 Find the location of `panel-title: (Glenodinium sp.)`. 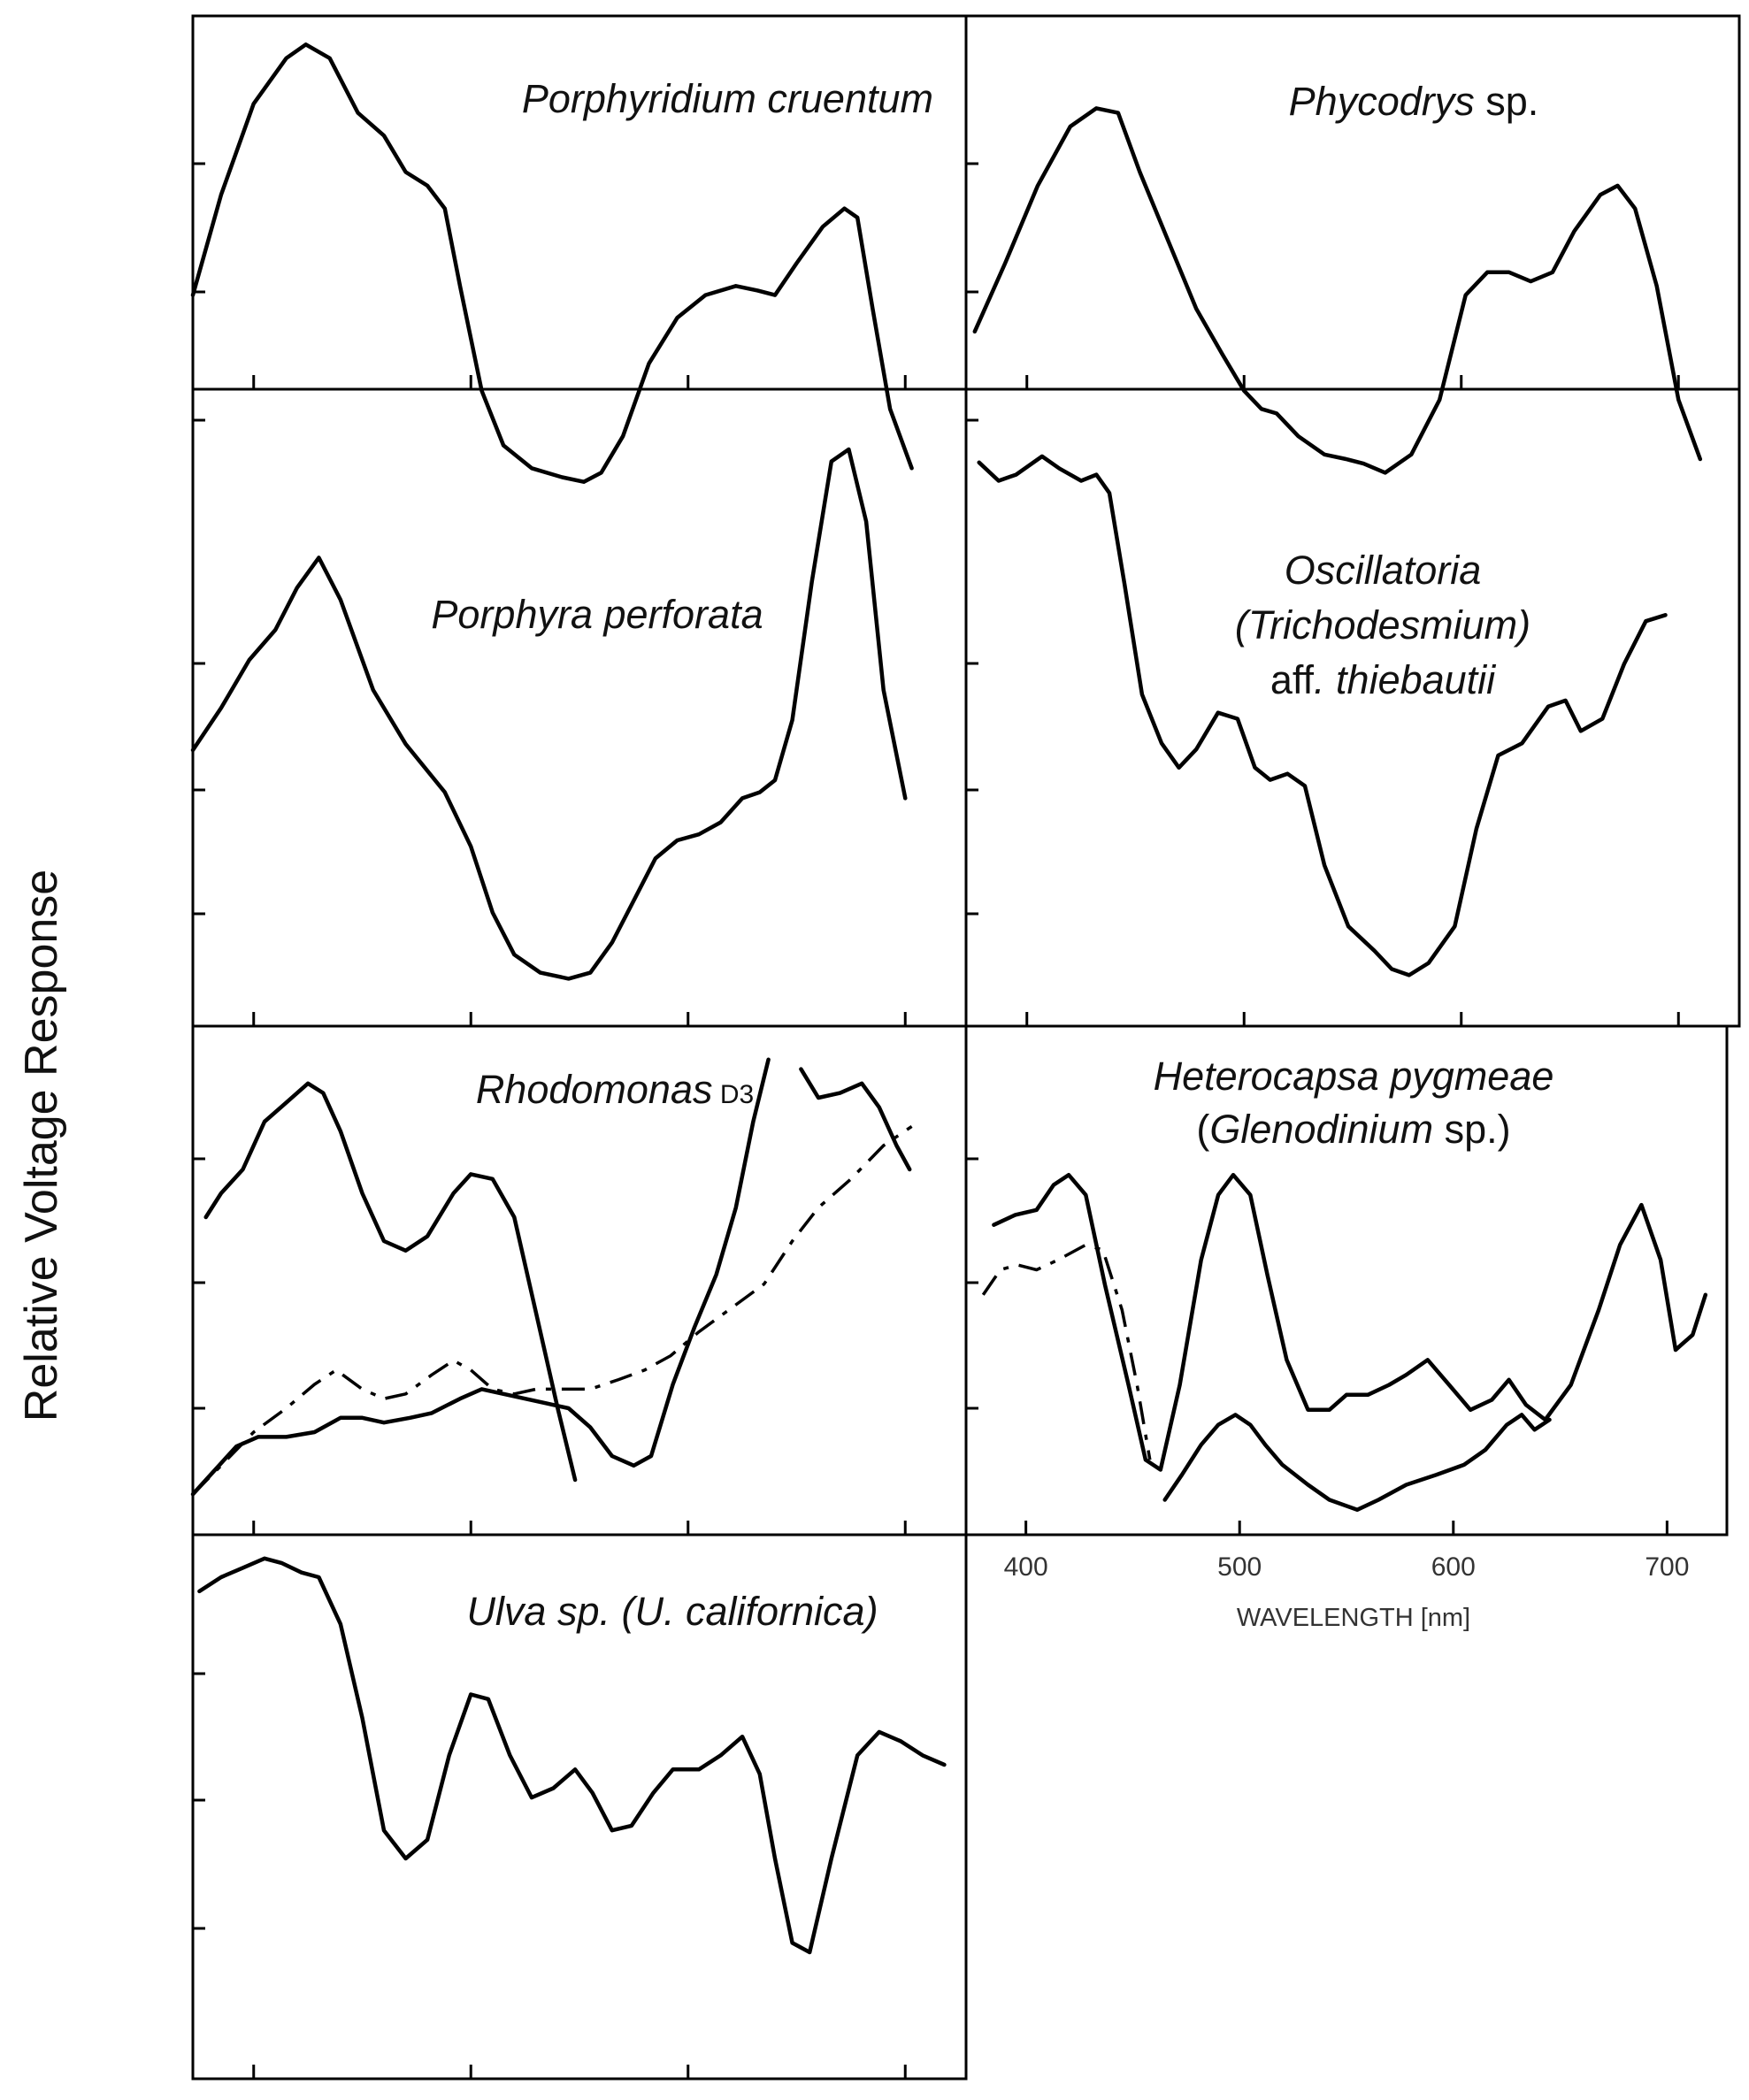

panel-title: (Glenodinium sp.) is located at coordinates (1353, 1129).